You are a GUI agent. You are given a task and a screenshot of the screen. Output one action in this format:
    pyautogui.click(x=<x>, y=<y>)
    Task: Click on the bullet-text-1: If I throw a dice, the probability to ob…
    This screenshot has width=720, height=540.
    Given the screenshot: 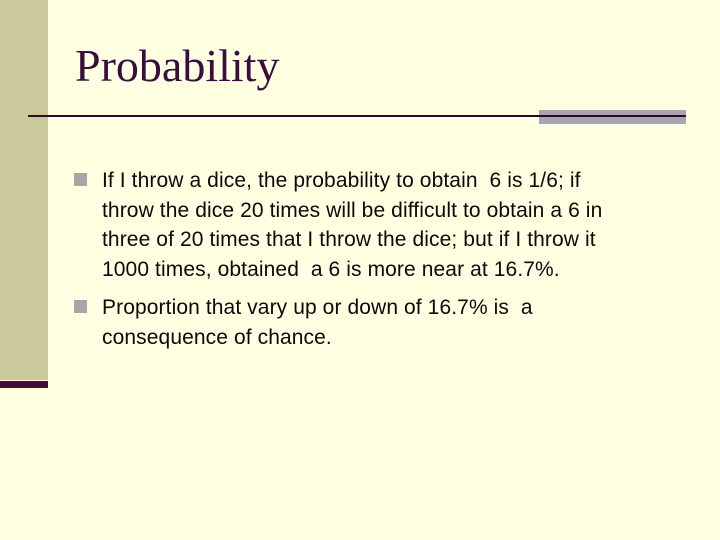 What is the action you would take?
    pyautogui.click(x=352, y=225)
    